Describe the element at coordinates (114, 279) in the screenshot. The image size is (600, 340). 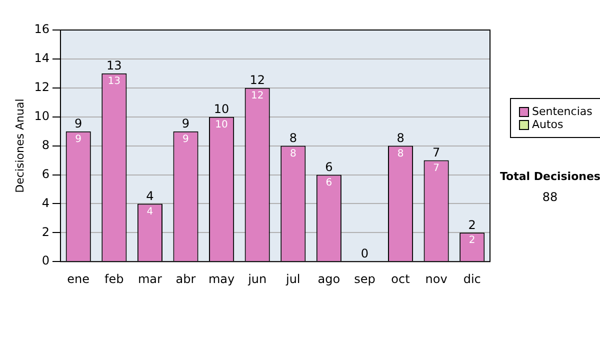
I see `x-tick-label: feb` at that location.